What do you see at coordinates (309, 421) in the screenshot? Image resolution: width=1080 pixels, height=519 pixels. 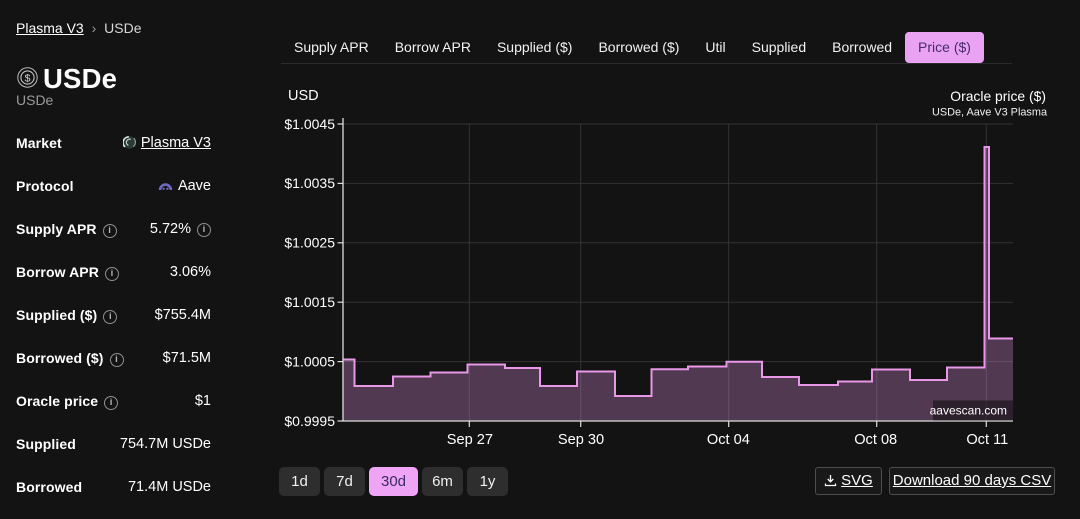 I see `svg-text: $0.9995` at bounding box center [309, 421].